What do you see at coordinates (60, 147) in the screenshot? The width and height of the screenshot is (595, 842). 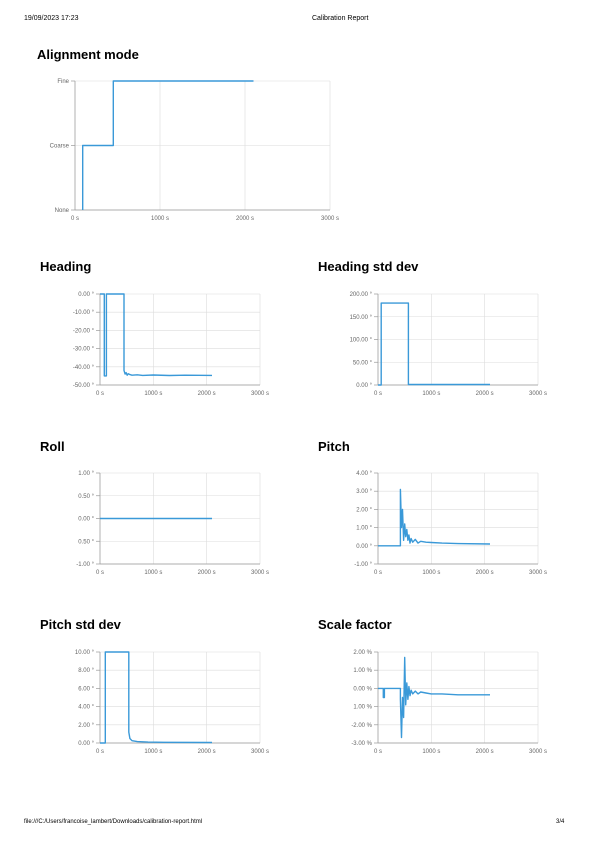 I see `y-tick-label: Coarse` at bounding box center [60, 147].